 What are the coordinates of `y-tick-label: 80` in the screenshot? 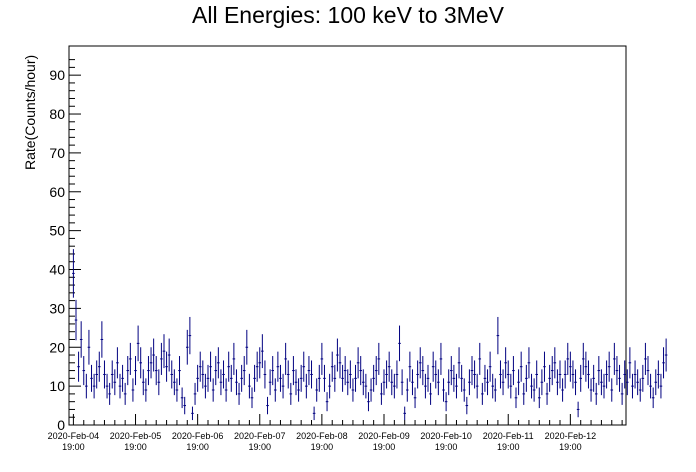 It's located at (57, 114).